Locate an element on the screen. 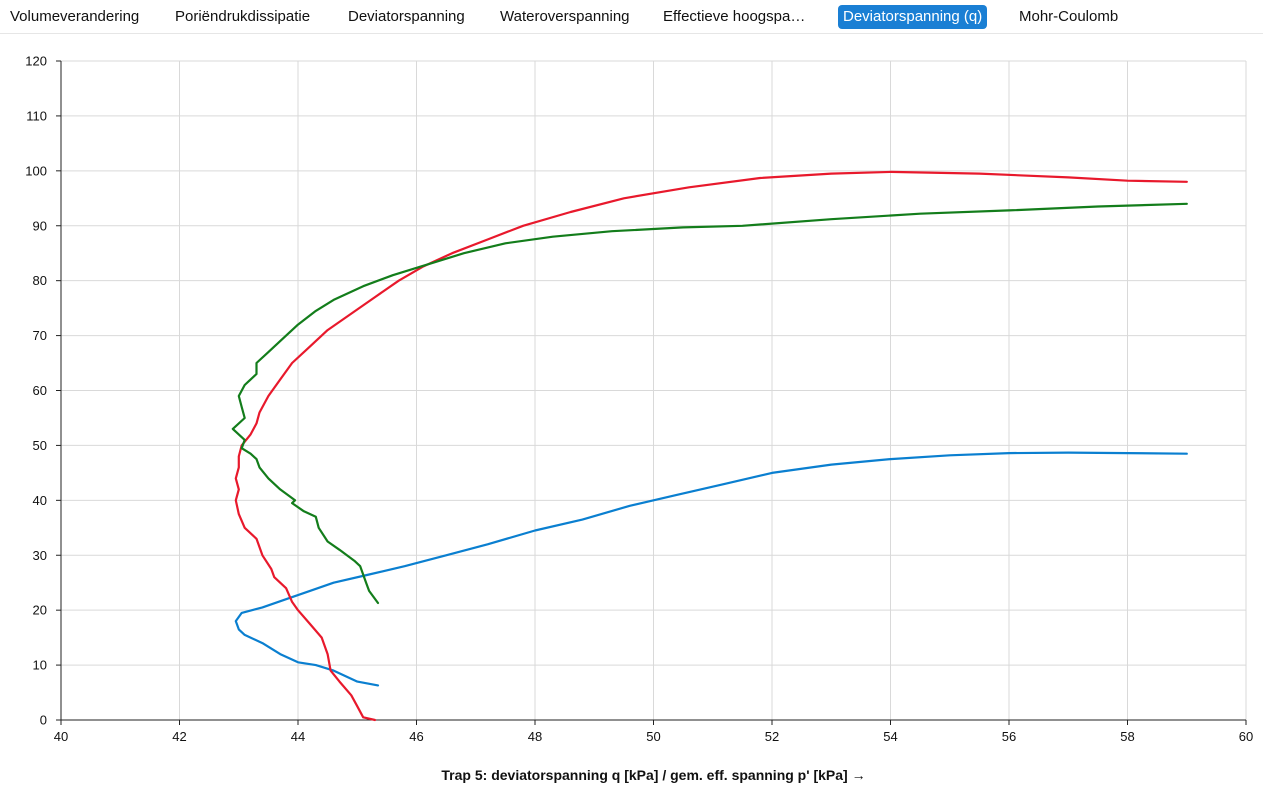 The width and height of the screenshot is (1263, 792). y-tick-label: 110 is located at coordinates (36, 115).